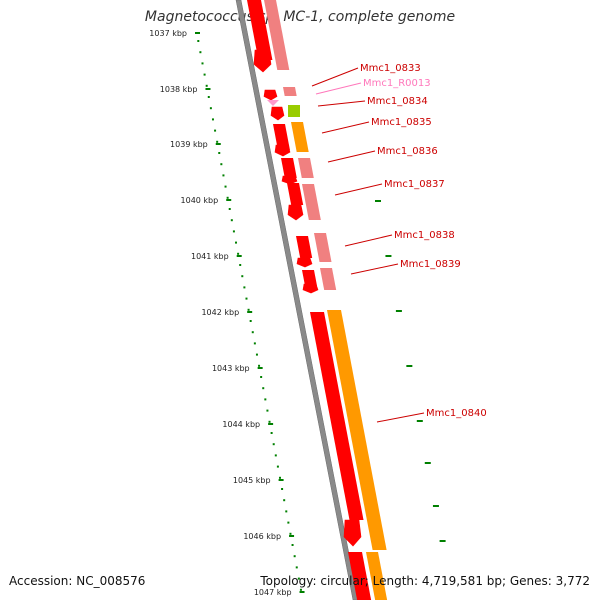 The image size is (600, 600). I want to click on gene-label: Mmc1_0836, so click(407, 151).